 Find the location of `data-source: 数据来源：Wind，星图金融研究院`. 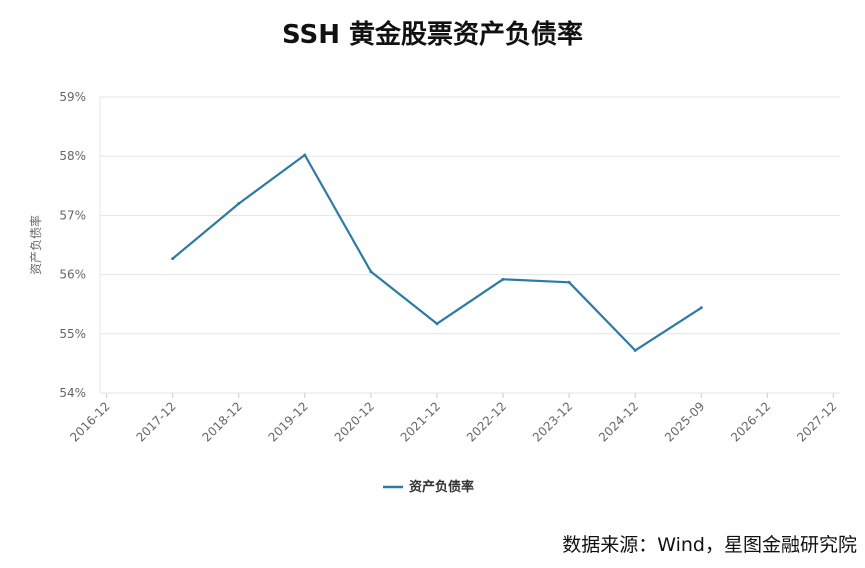

data-source: 数据来源：Wind，星图金融研究院 is located at coordinates (709, 545).